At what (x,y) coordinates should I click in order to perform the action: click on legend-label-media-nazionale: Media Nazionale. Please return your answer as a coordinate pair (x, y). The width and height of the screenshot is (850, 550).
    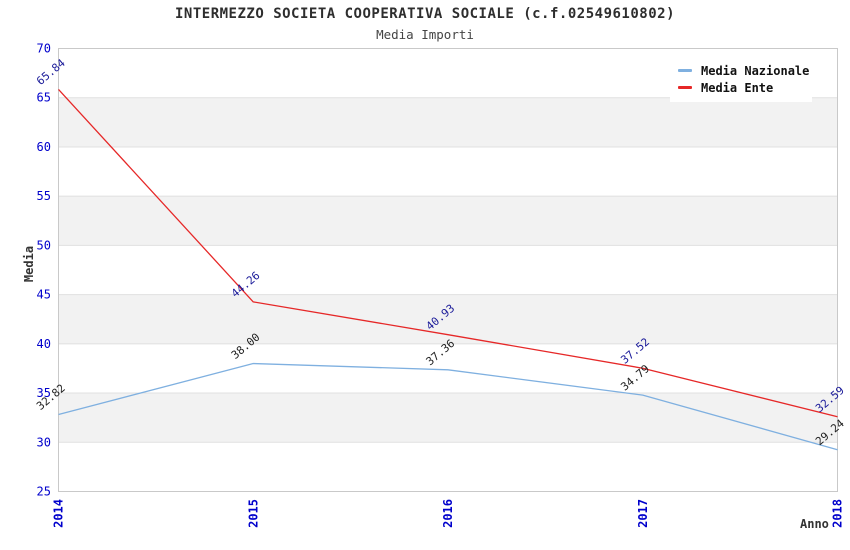
    Looking at the image, I should click on (755, 70).